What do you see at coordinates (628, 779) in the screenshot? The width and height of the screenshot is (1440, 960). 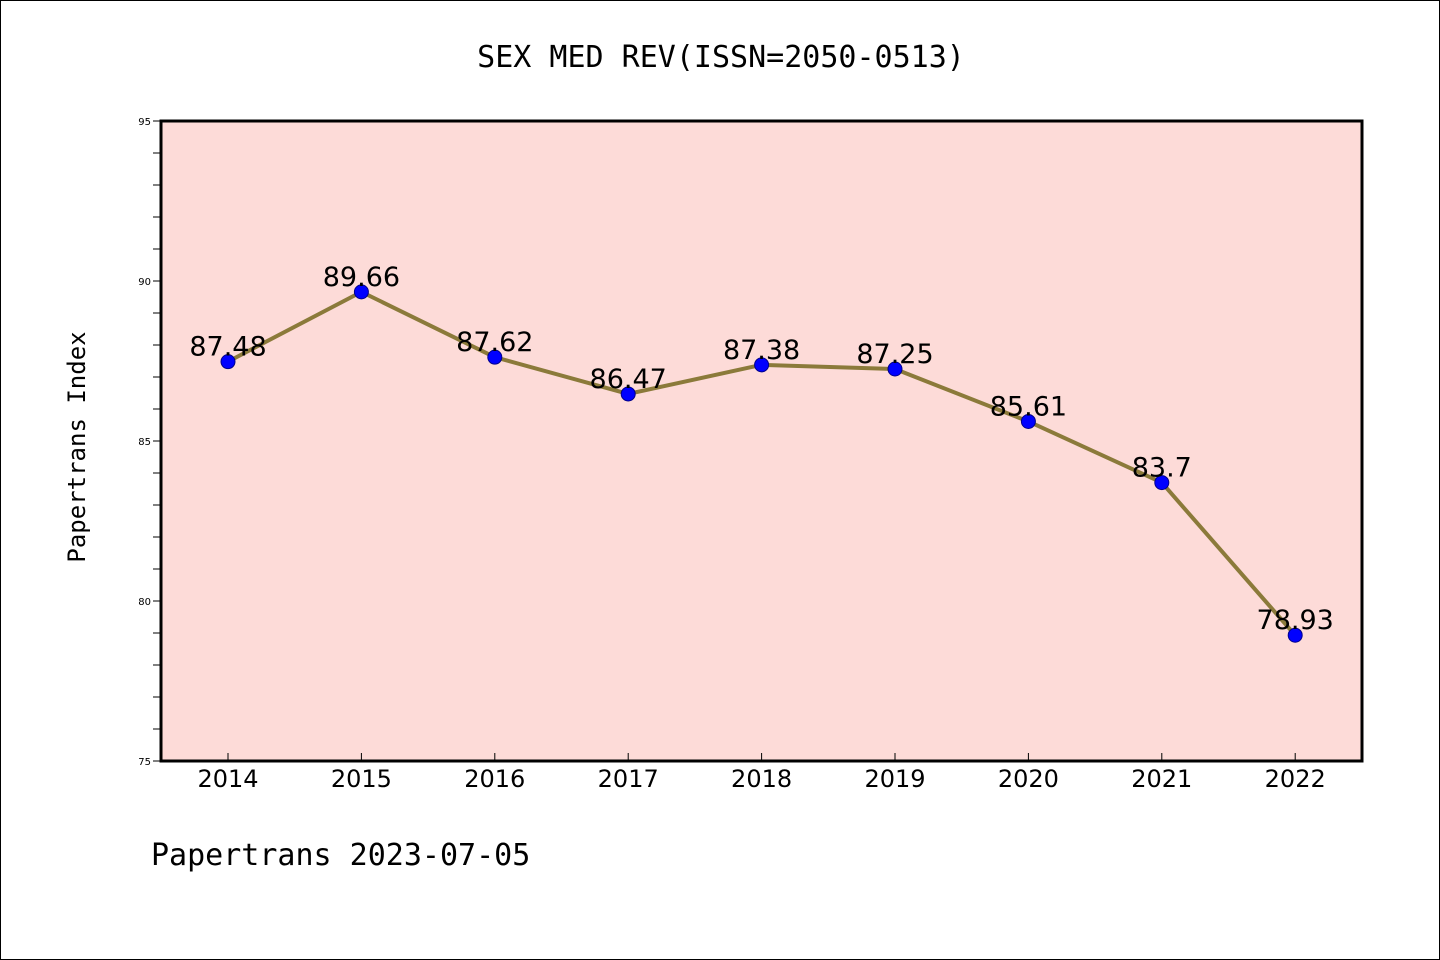 I see `x-tick-label: 2017` at bounding box center [628, 779].